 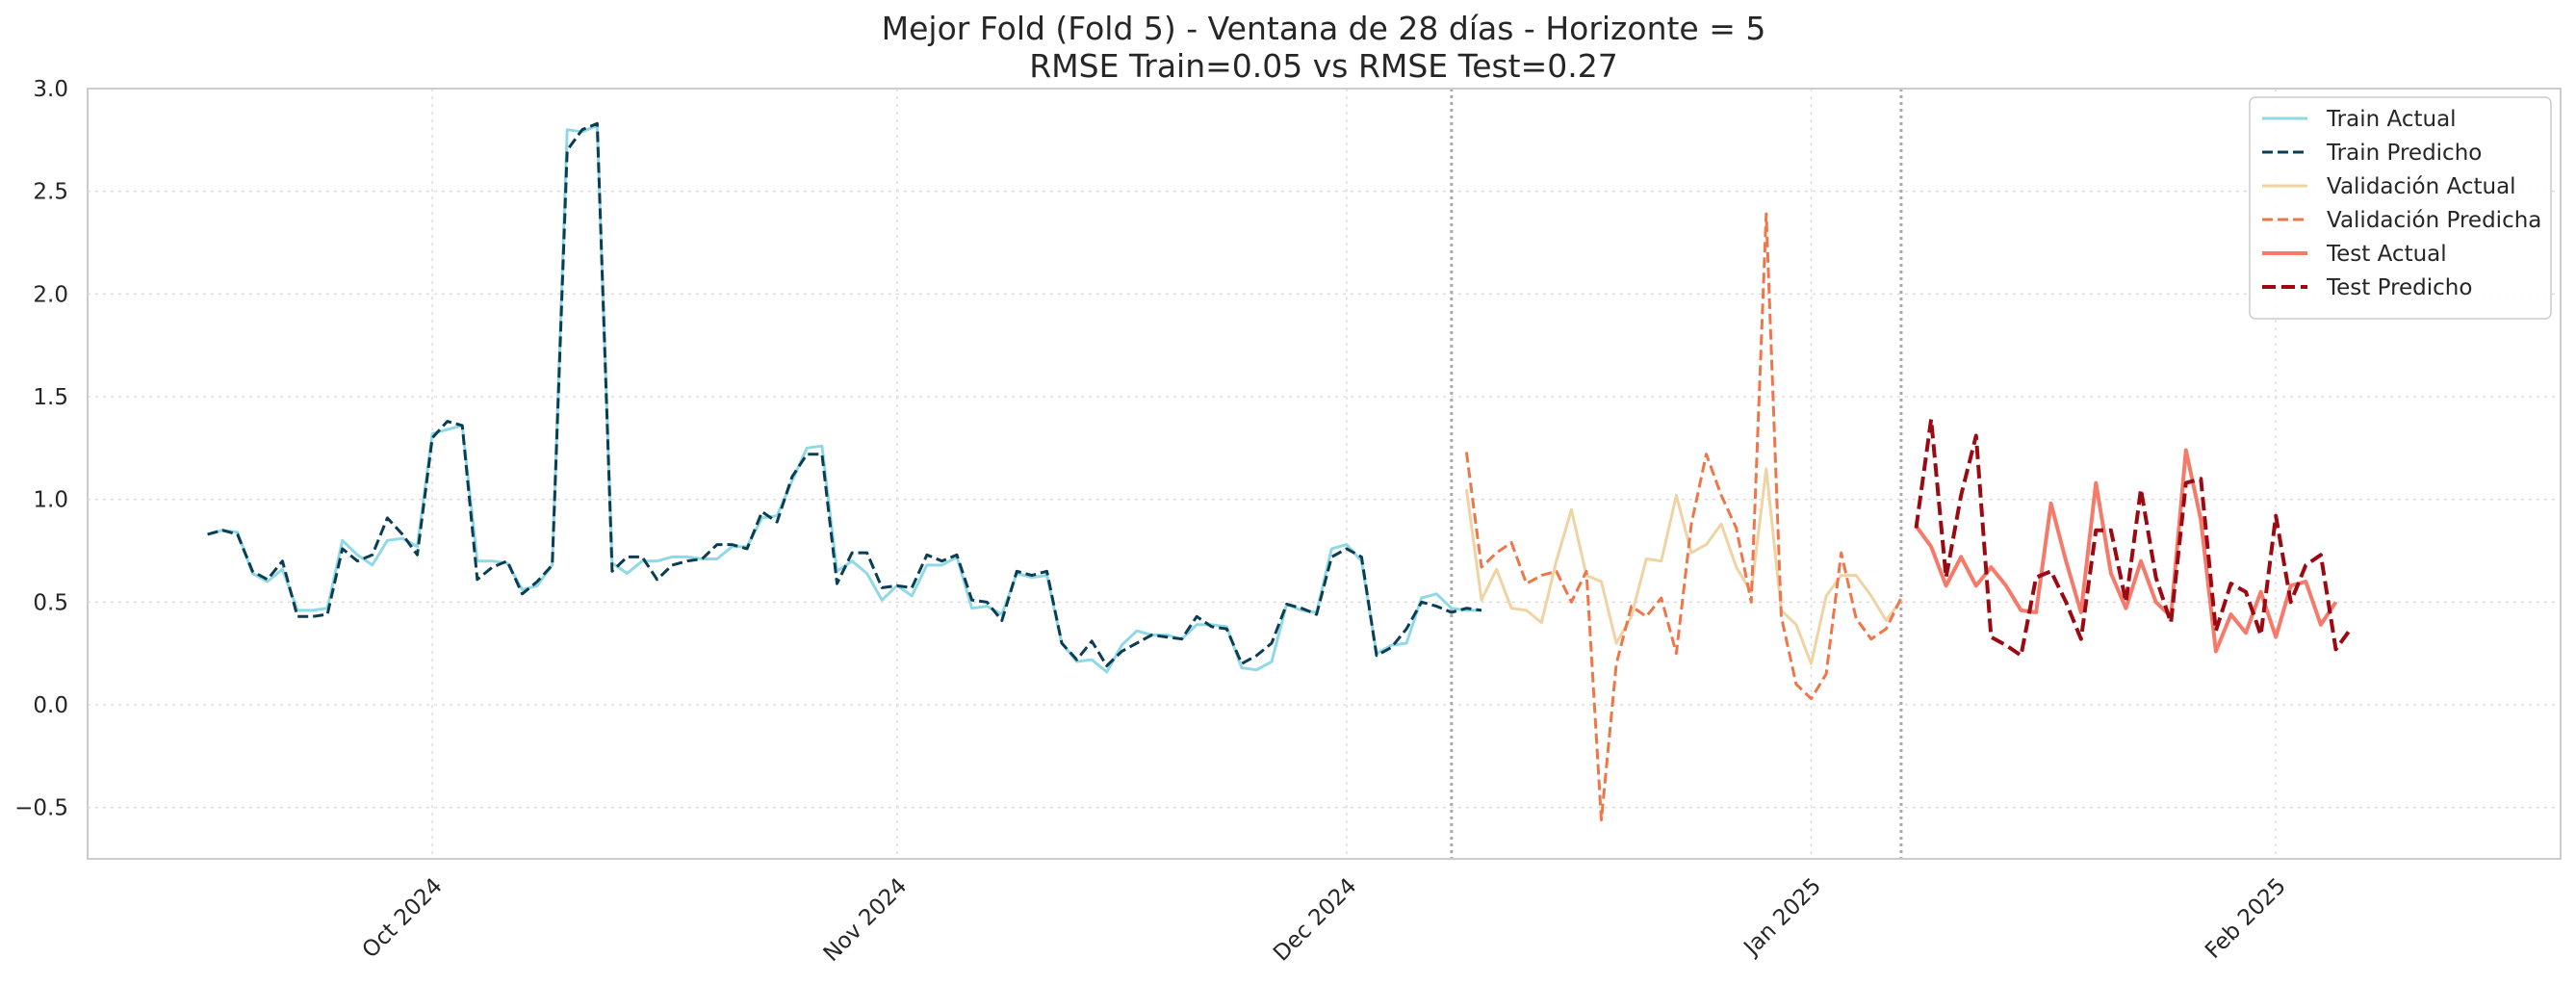 I want to click on y-tick-label: 1.0, so click(x=51, y=500).